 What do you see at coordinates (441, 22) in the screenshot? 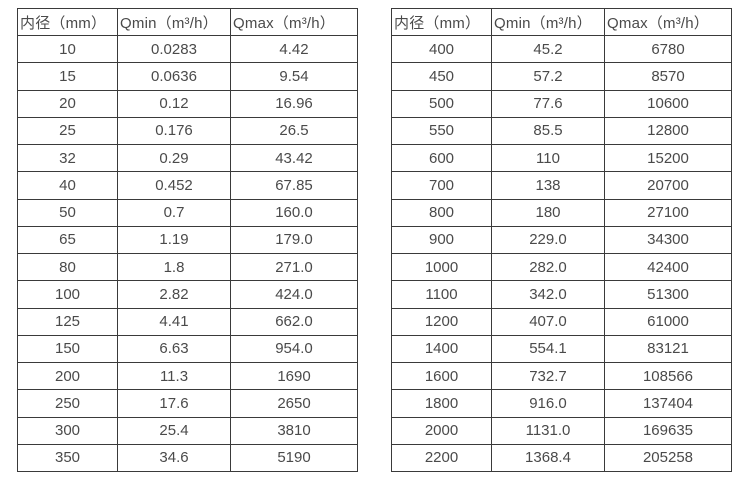
I see `header-inner-diameter: 内径（mm）` at bounding box center [441, 22].